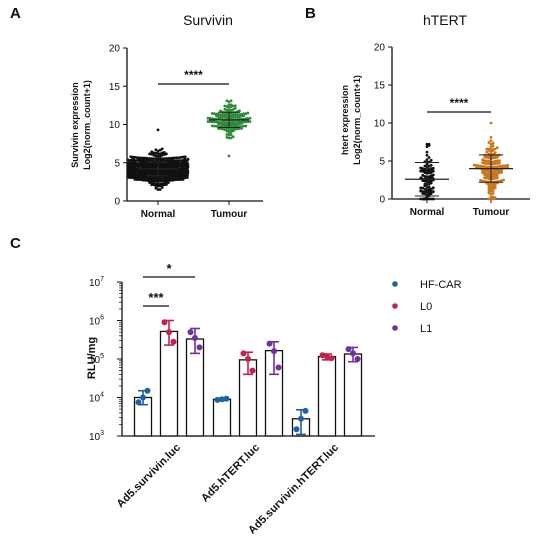 The height and width of the screenshot is (550, 546). I want to click on significance-label-htert: ****, so click(459, 103).